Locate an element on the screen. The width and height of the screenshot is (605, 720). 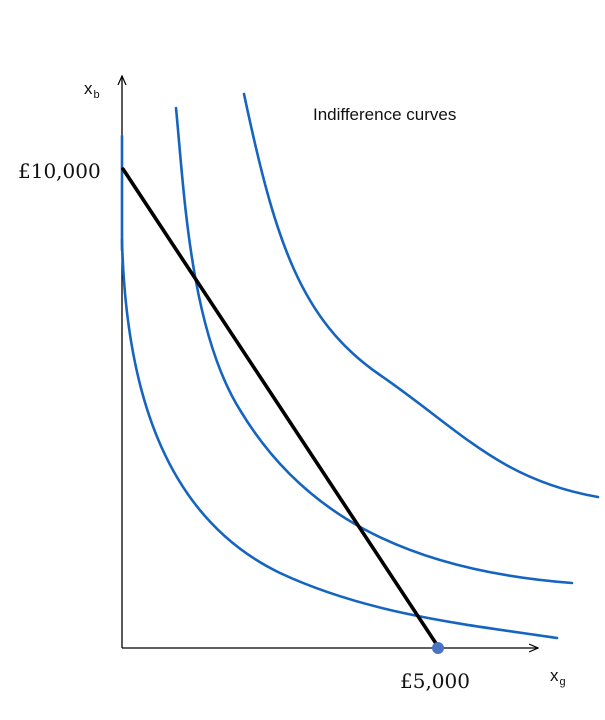
y-axis-label-sub: b is located at coordinates (97, 95).